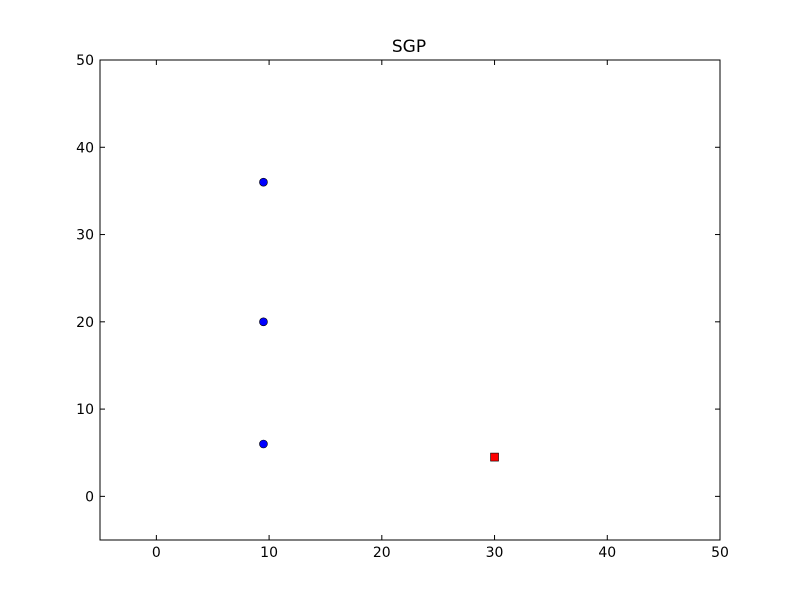  What do you see at coordinates (495, 553) in the screenshot?
I see `x-tick-label: 30` at bounding box center [495, 553].